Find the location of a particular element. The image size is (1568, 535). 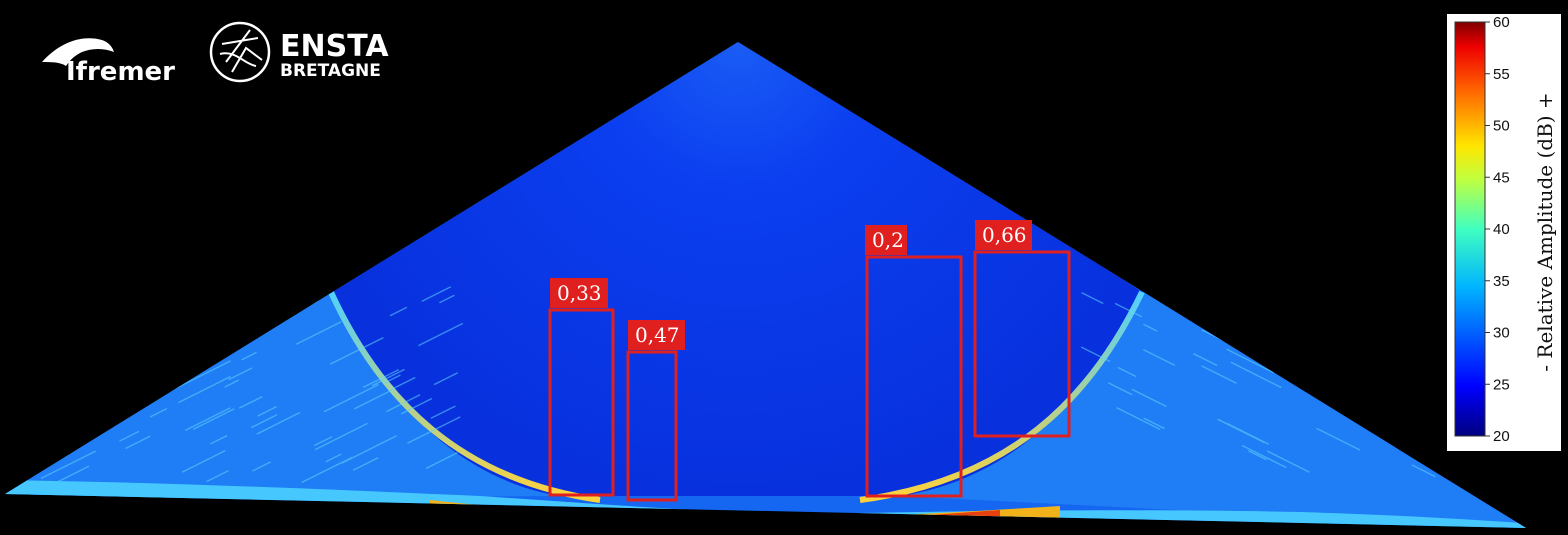

colorbar-tick-label: 55 is located at coordinates (1501, 74).